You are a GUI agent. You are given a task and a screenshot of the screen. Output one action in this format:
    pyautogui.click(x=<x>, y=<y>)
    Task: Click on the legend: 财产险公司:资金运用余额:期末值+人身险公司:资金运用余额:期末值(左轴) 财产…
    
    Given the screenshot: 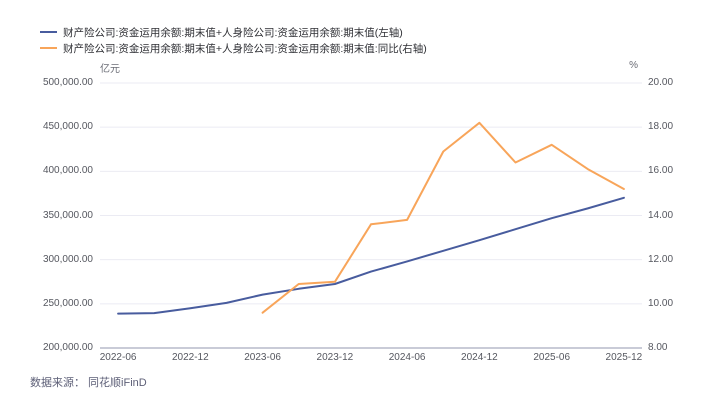 What is the action you would take?
    pyautogui.click(x=233, y=40)
    